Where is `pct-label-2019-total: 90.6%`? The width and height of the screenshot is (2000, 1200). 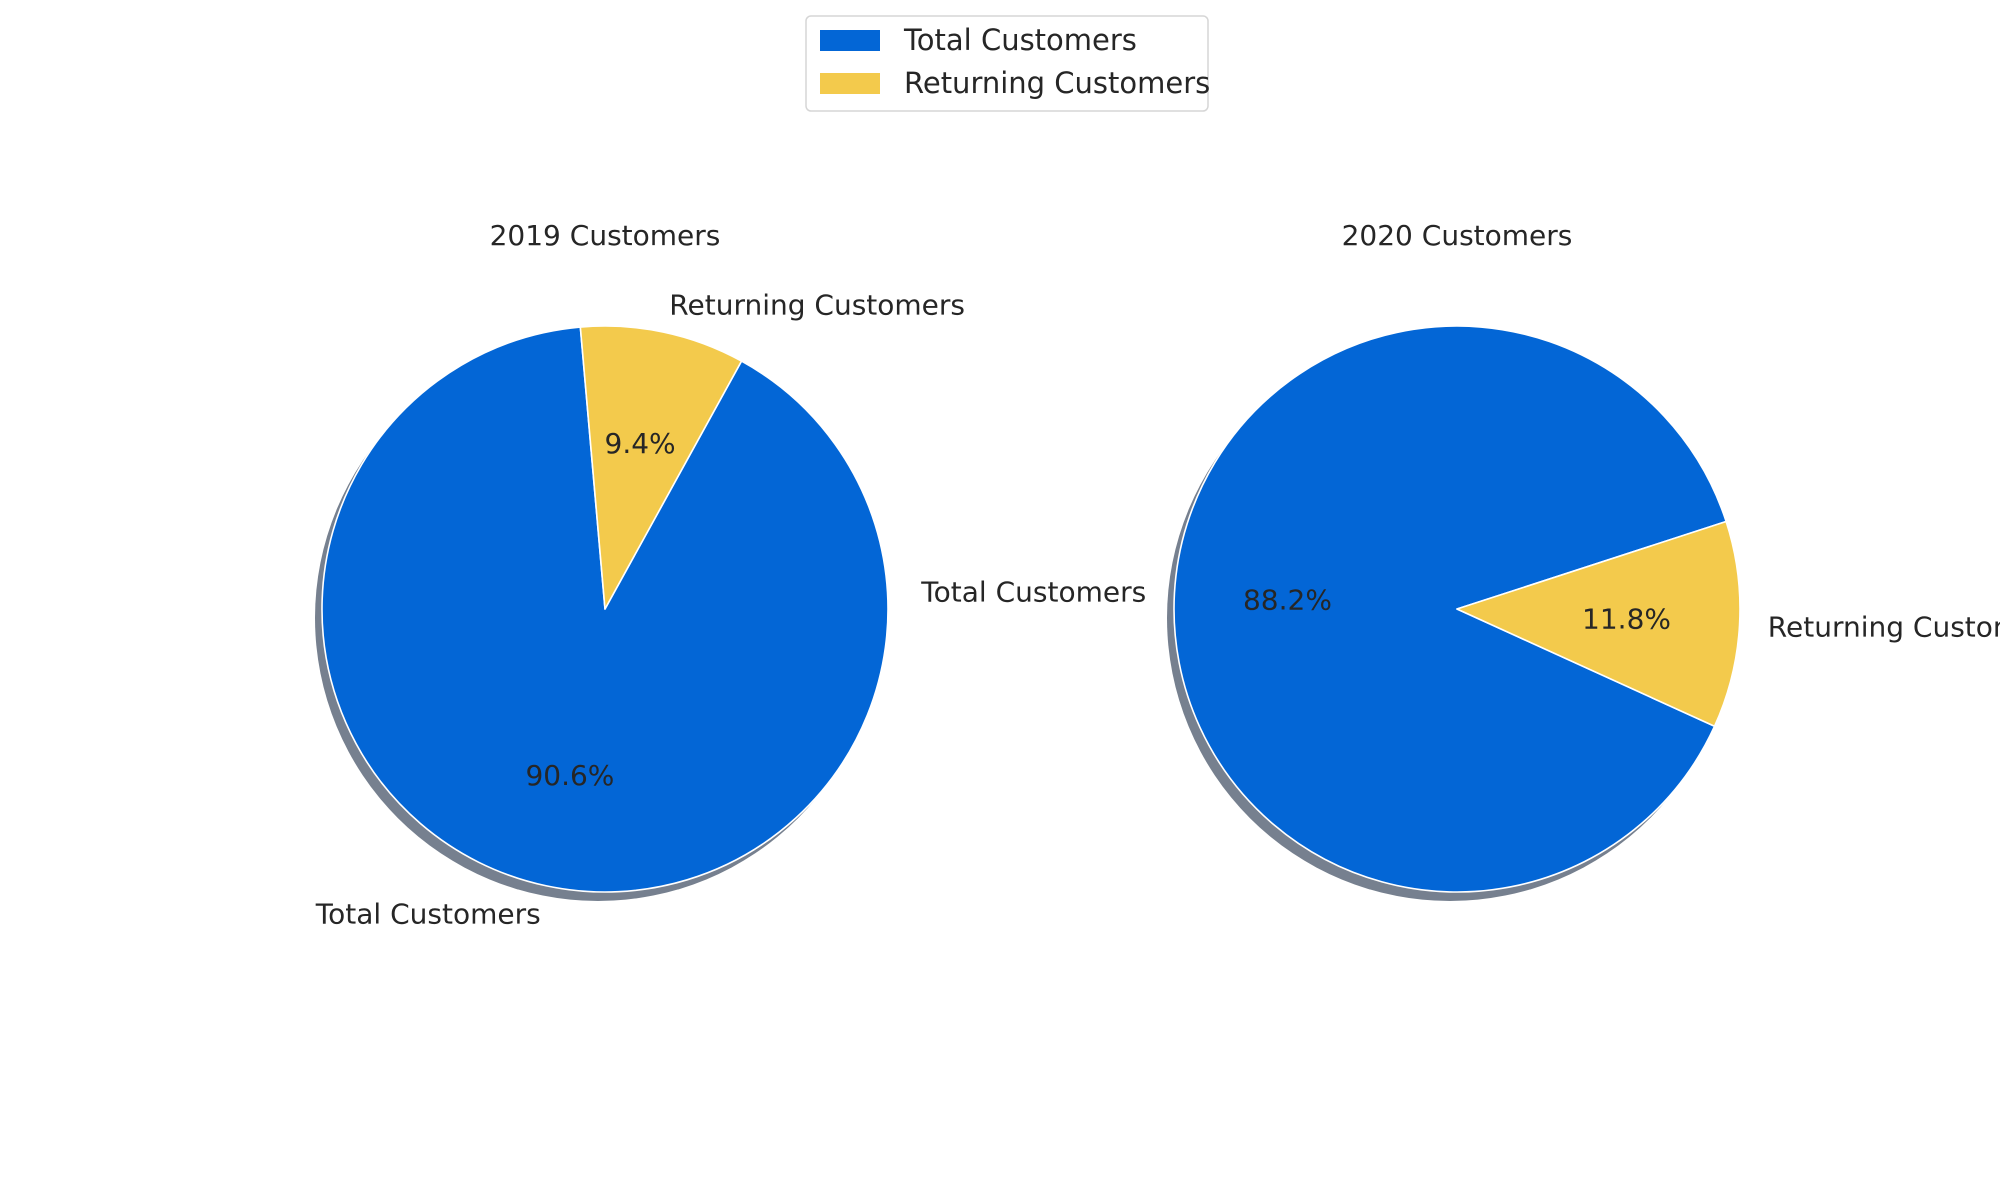 pct-label-2019-total: 90.6% is located at coordinates (569, 775).